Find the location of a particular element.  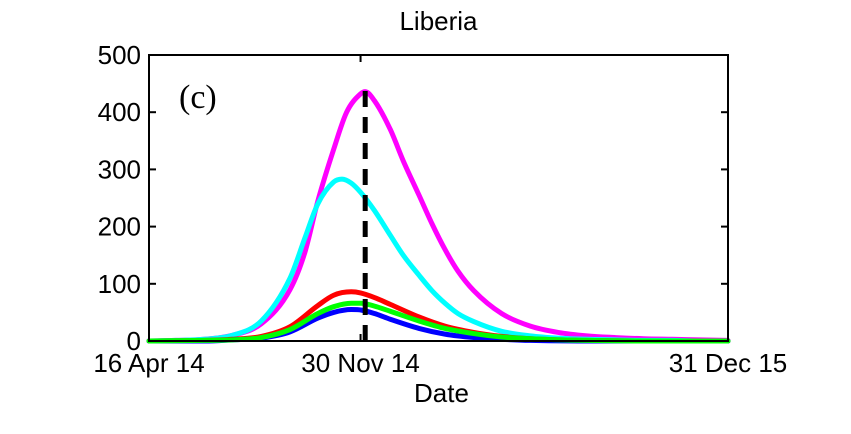

chart-title: Liberia is located at coordinates (438, 21).